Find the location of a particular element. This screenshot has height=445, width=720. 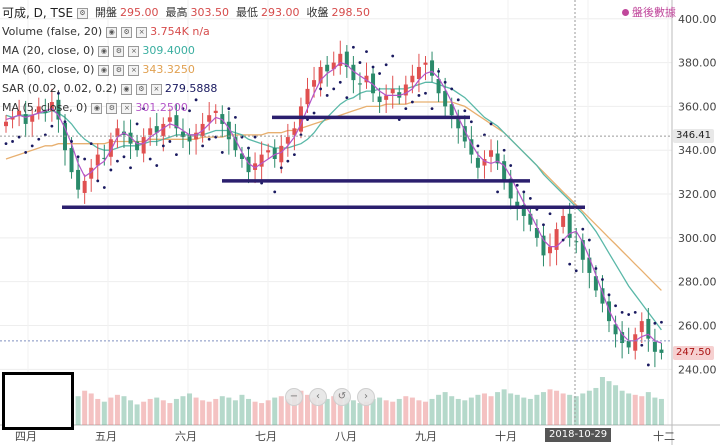

indicator-row: MA (20, close, 0) ◉ ⚙ × 309.4000 is located at coordinates (98, 51).